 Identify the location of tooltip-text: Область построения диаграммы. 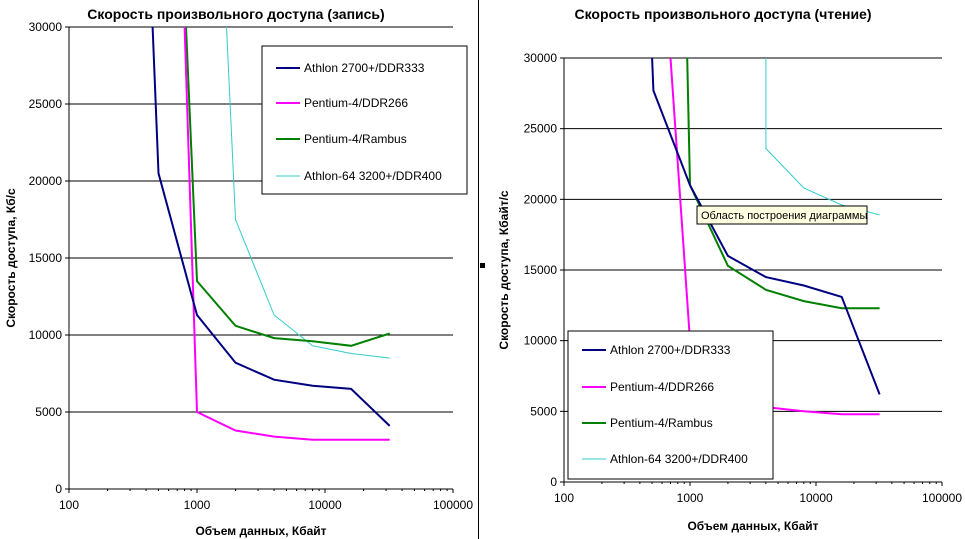
(784, 216).